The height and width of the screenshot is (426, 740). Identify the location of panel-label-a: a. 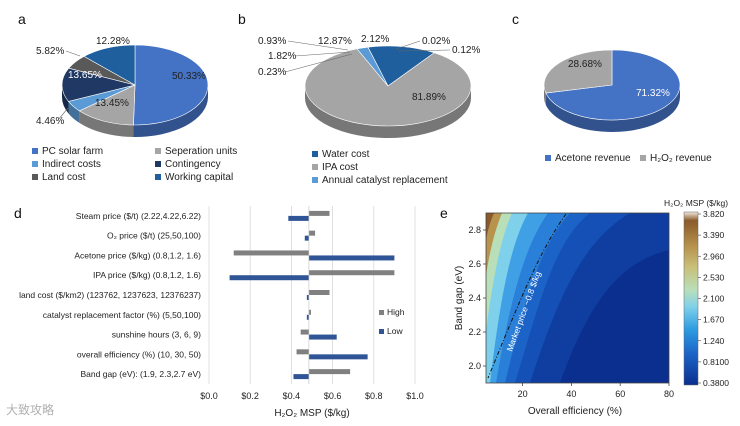
(22, 19).